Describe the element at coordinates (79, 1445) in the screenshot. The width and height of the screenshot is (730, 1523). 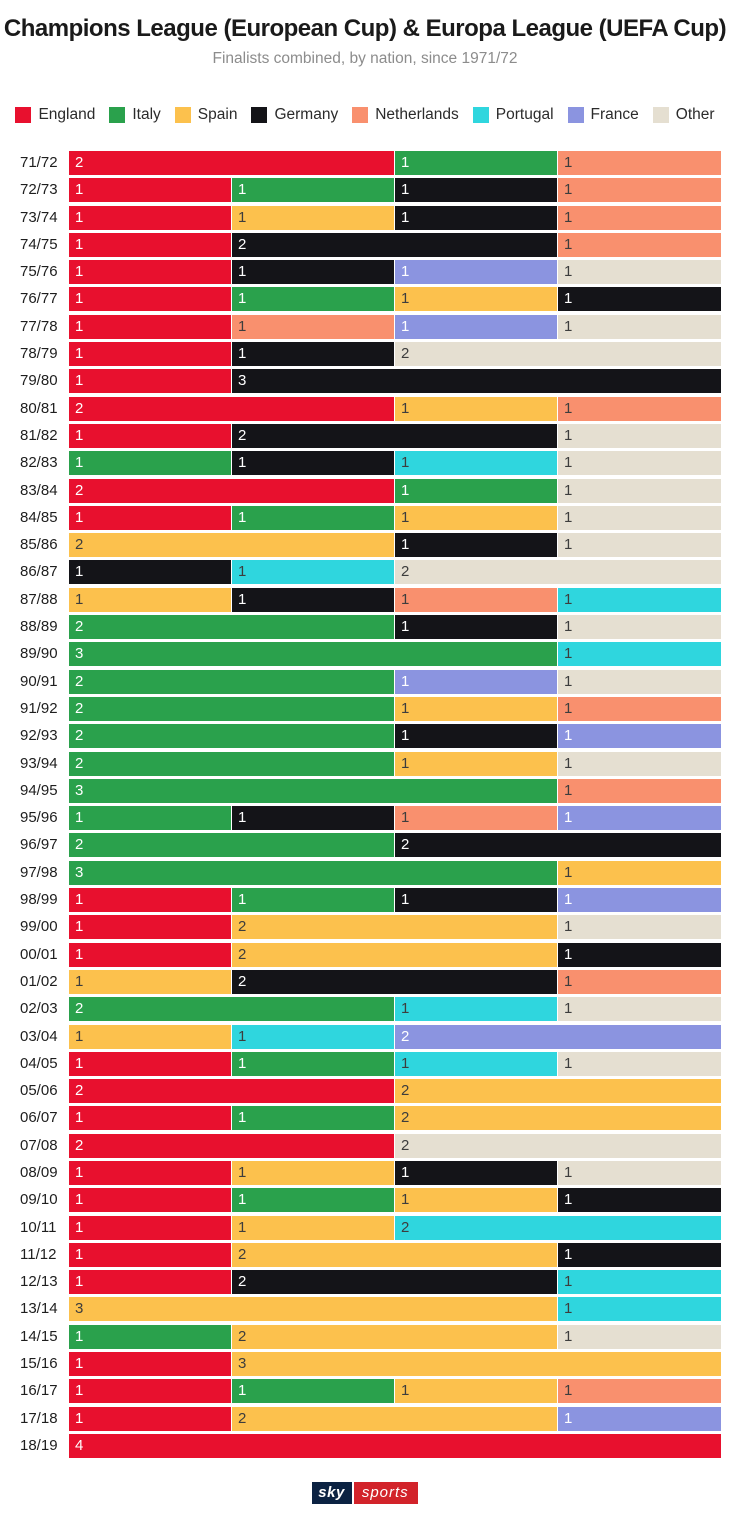
I see `segment-value: 4` at that location.